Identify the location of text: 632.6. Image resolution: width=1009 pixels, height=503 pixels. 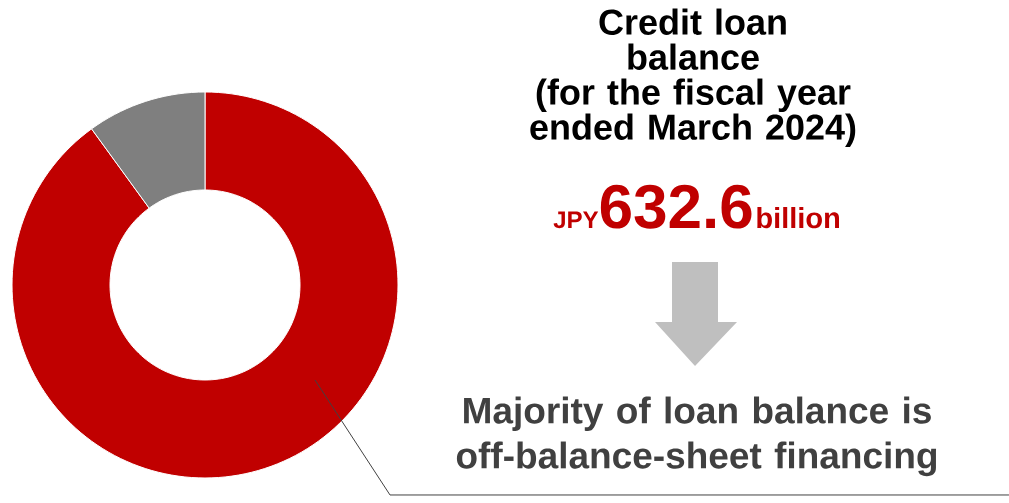
(676, 206).